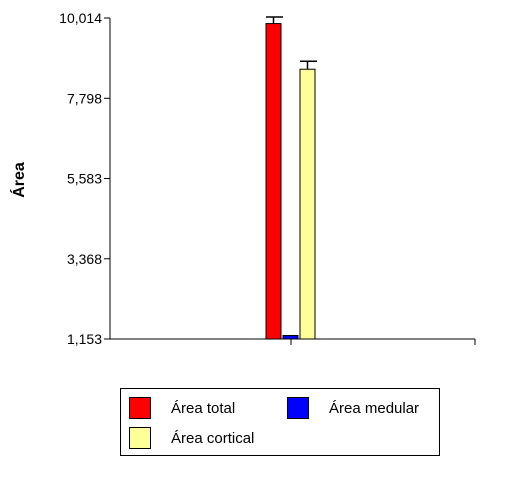 The image size is (526, 482). What do you see at coordinates (84, 259) in the screenshot?
I see `y-tick-label: 3,368` at bounding box center [84, 259].